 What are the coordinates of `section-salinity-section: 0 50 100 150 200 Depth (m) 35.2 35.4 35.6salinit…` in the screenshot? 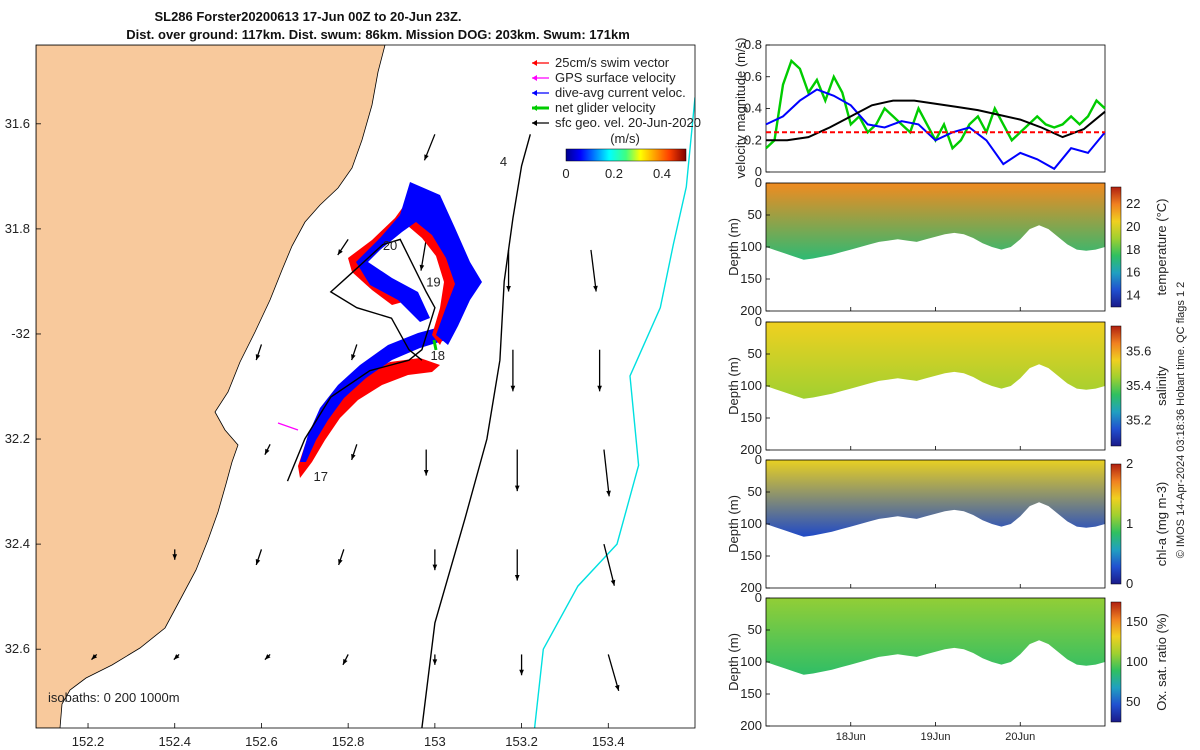 It's located at (947, 385).